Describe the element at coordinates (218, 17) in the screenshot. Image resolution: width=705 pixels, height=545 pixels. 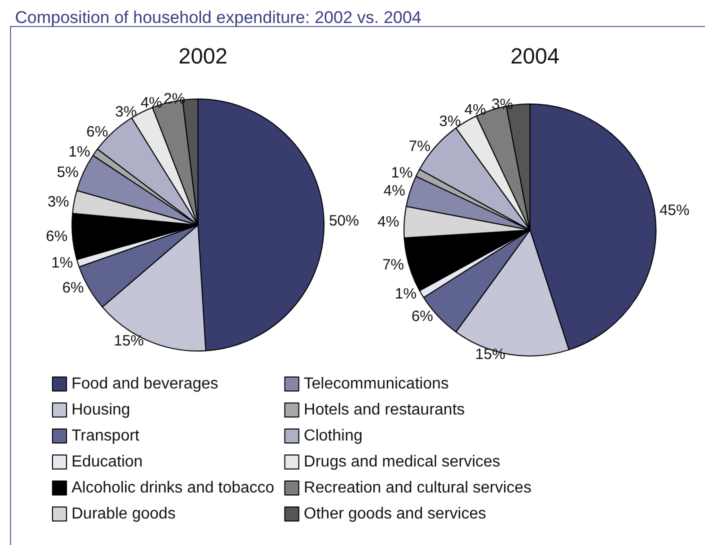
I see `chart-title: Composition of household expenditure: 2002 vs. 2004` at that location.